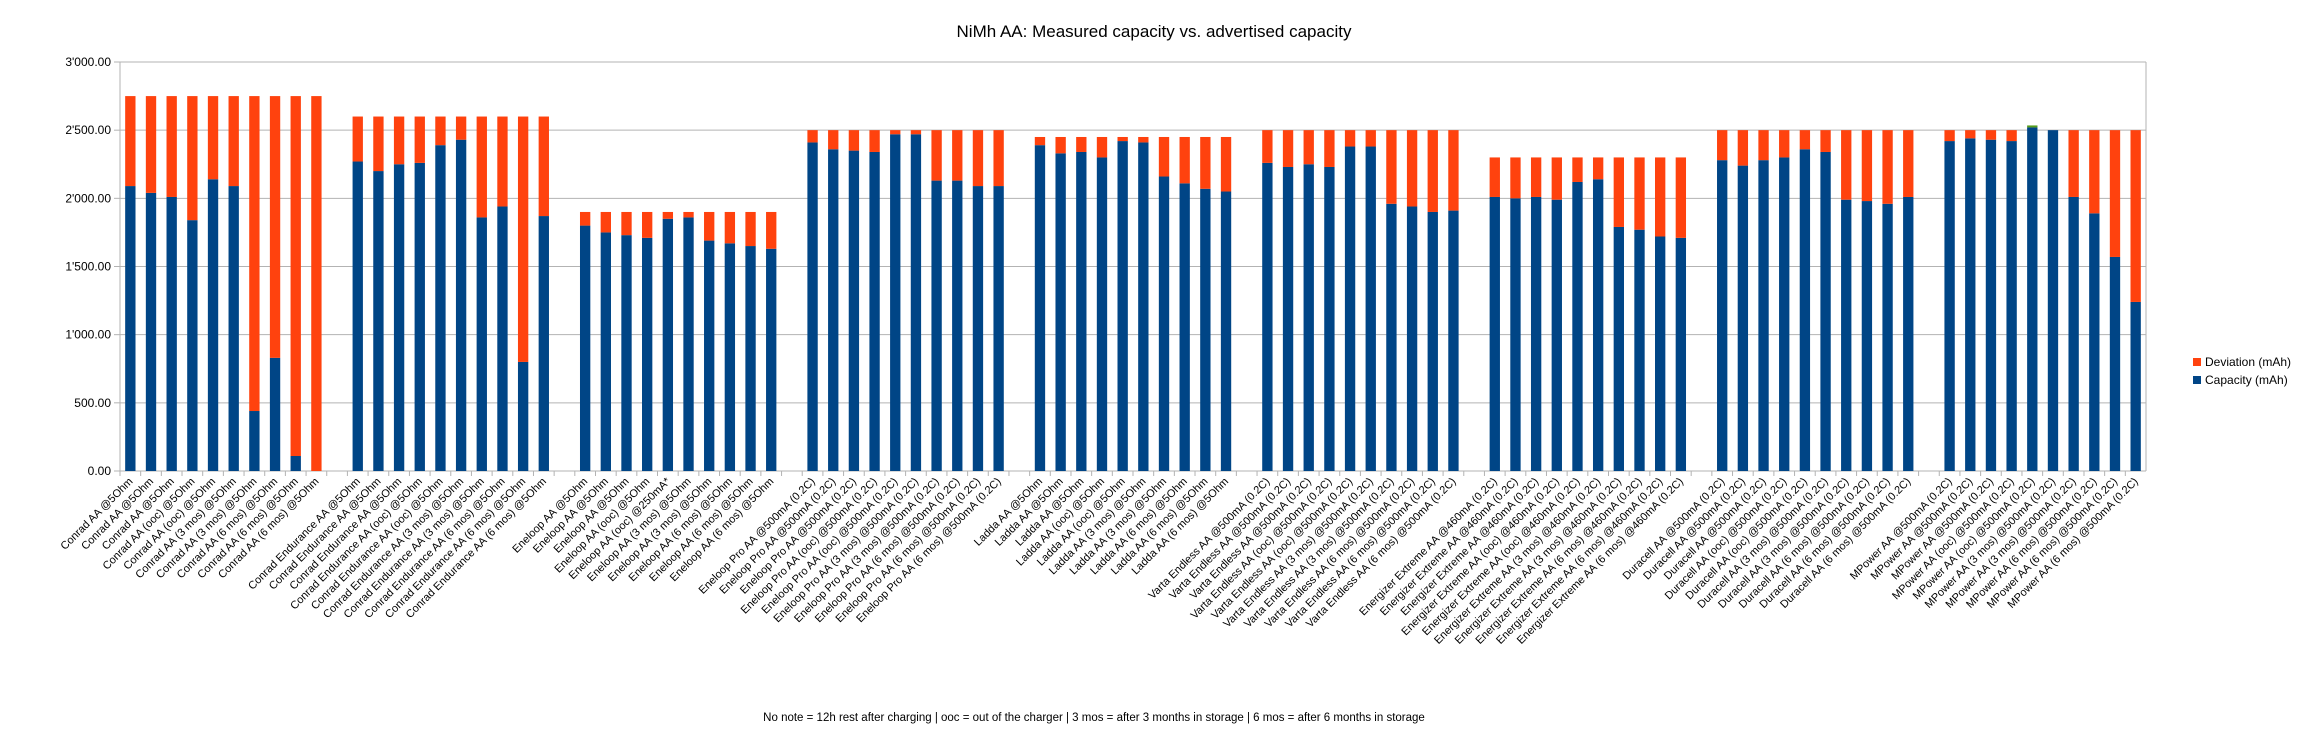  I want to click on y-tick-label: 2'500.00, so click(88, 130).